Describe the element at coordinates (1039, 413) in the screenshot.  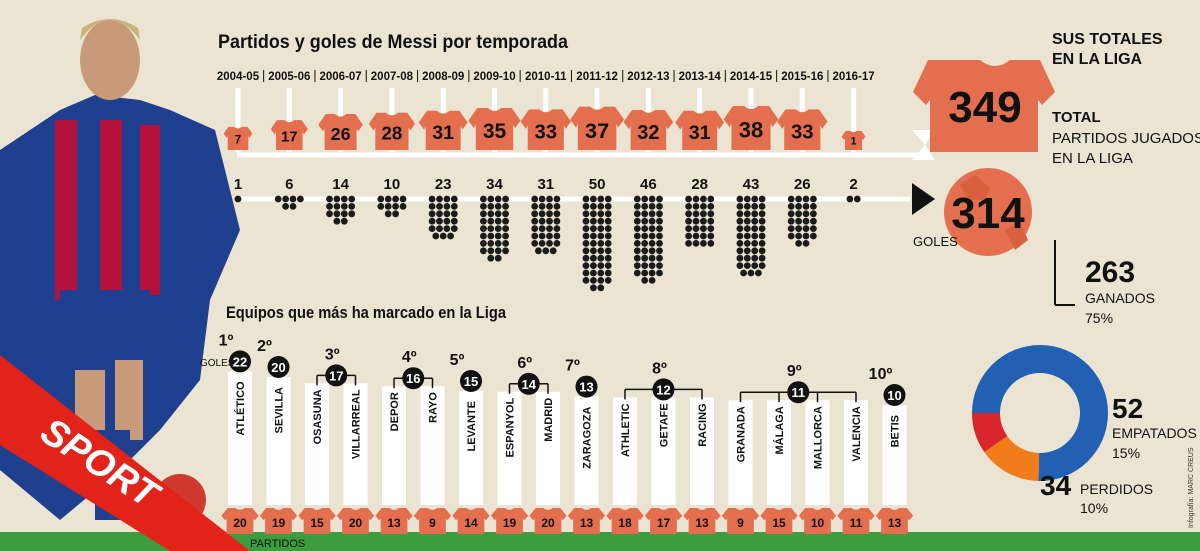
I see `results-donut` at that location.